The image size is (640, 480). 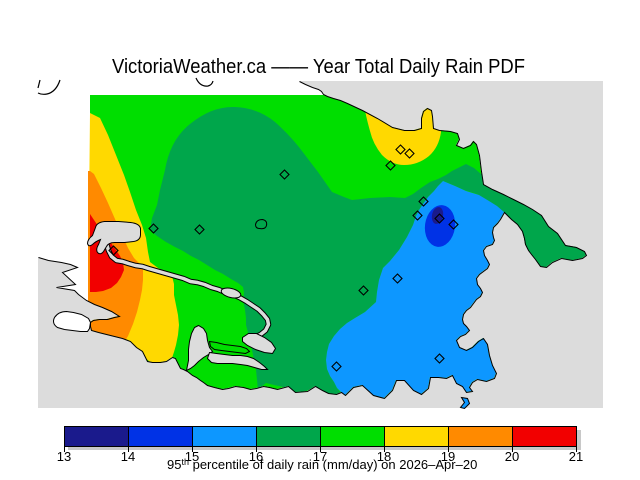 I want to click on svg-text: 15, so click(x=192, y=456).